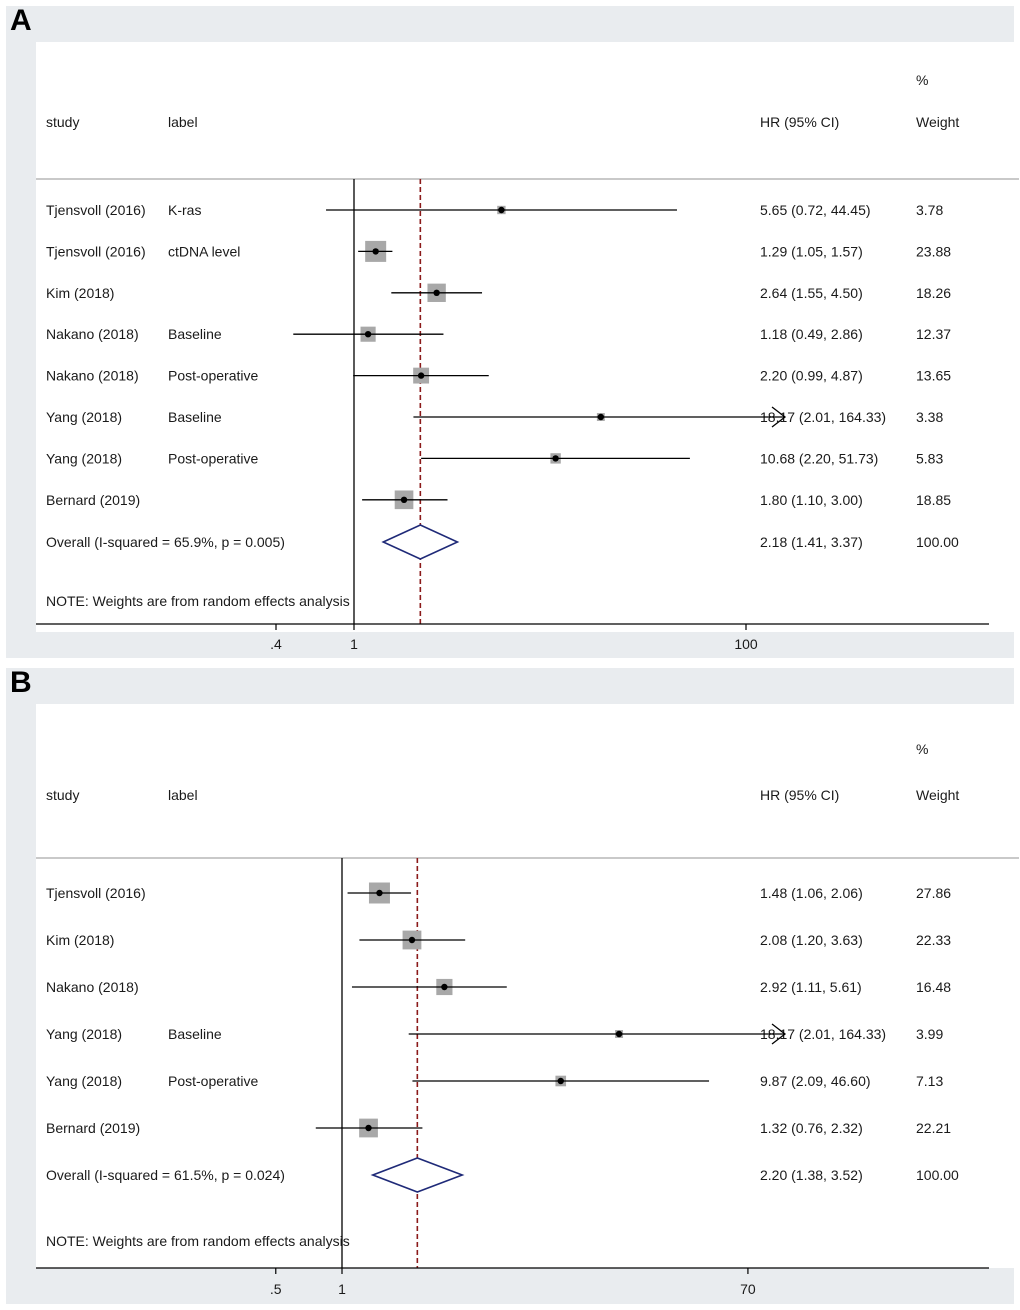 This screenshot has width=1020, height=1310. What do you see at coordinates (811, 542) in the screenshot?
I see `overall-hr-ci: 2.18 (1.41, 3.37)` at bounding box center [811, 542].